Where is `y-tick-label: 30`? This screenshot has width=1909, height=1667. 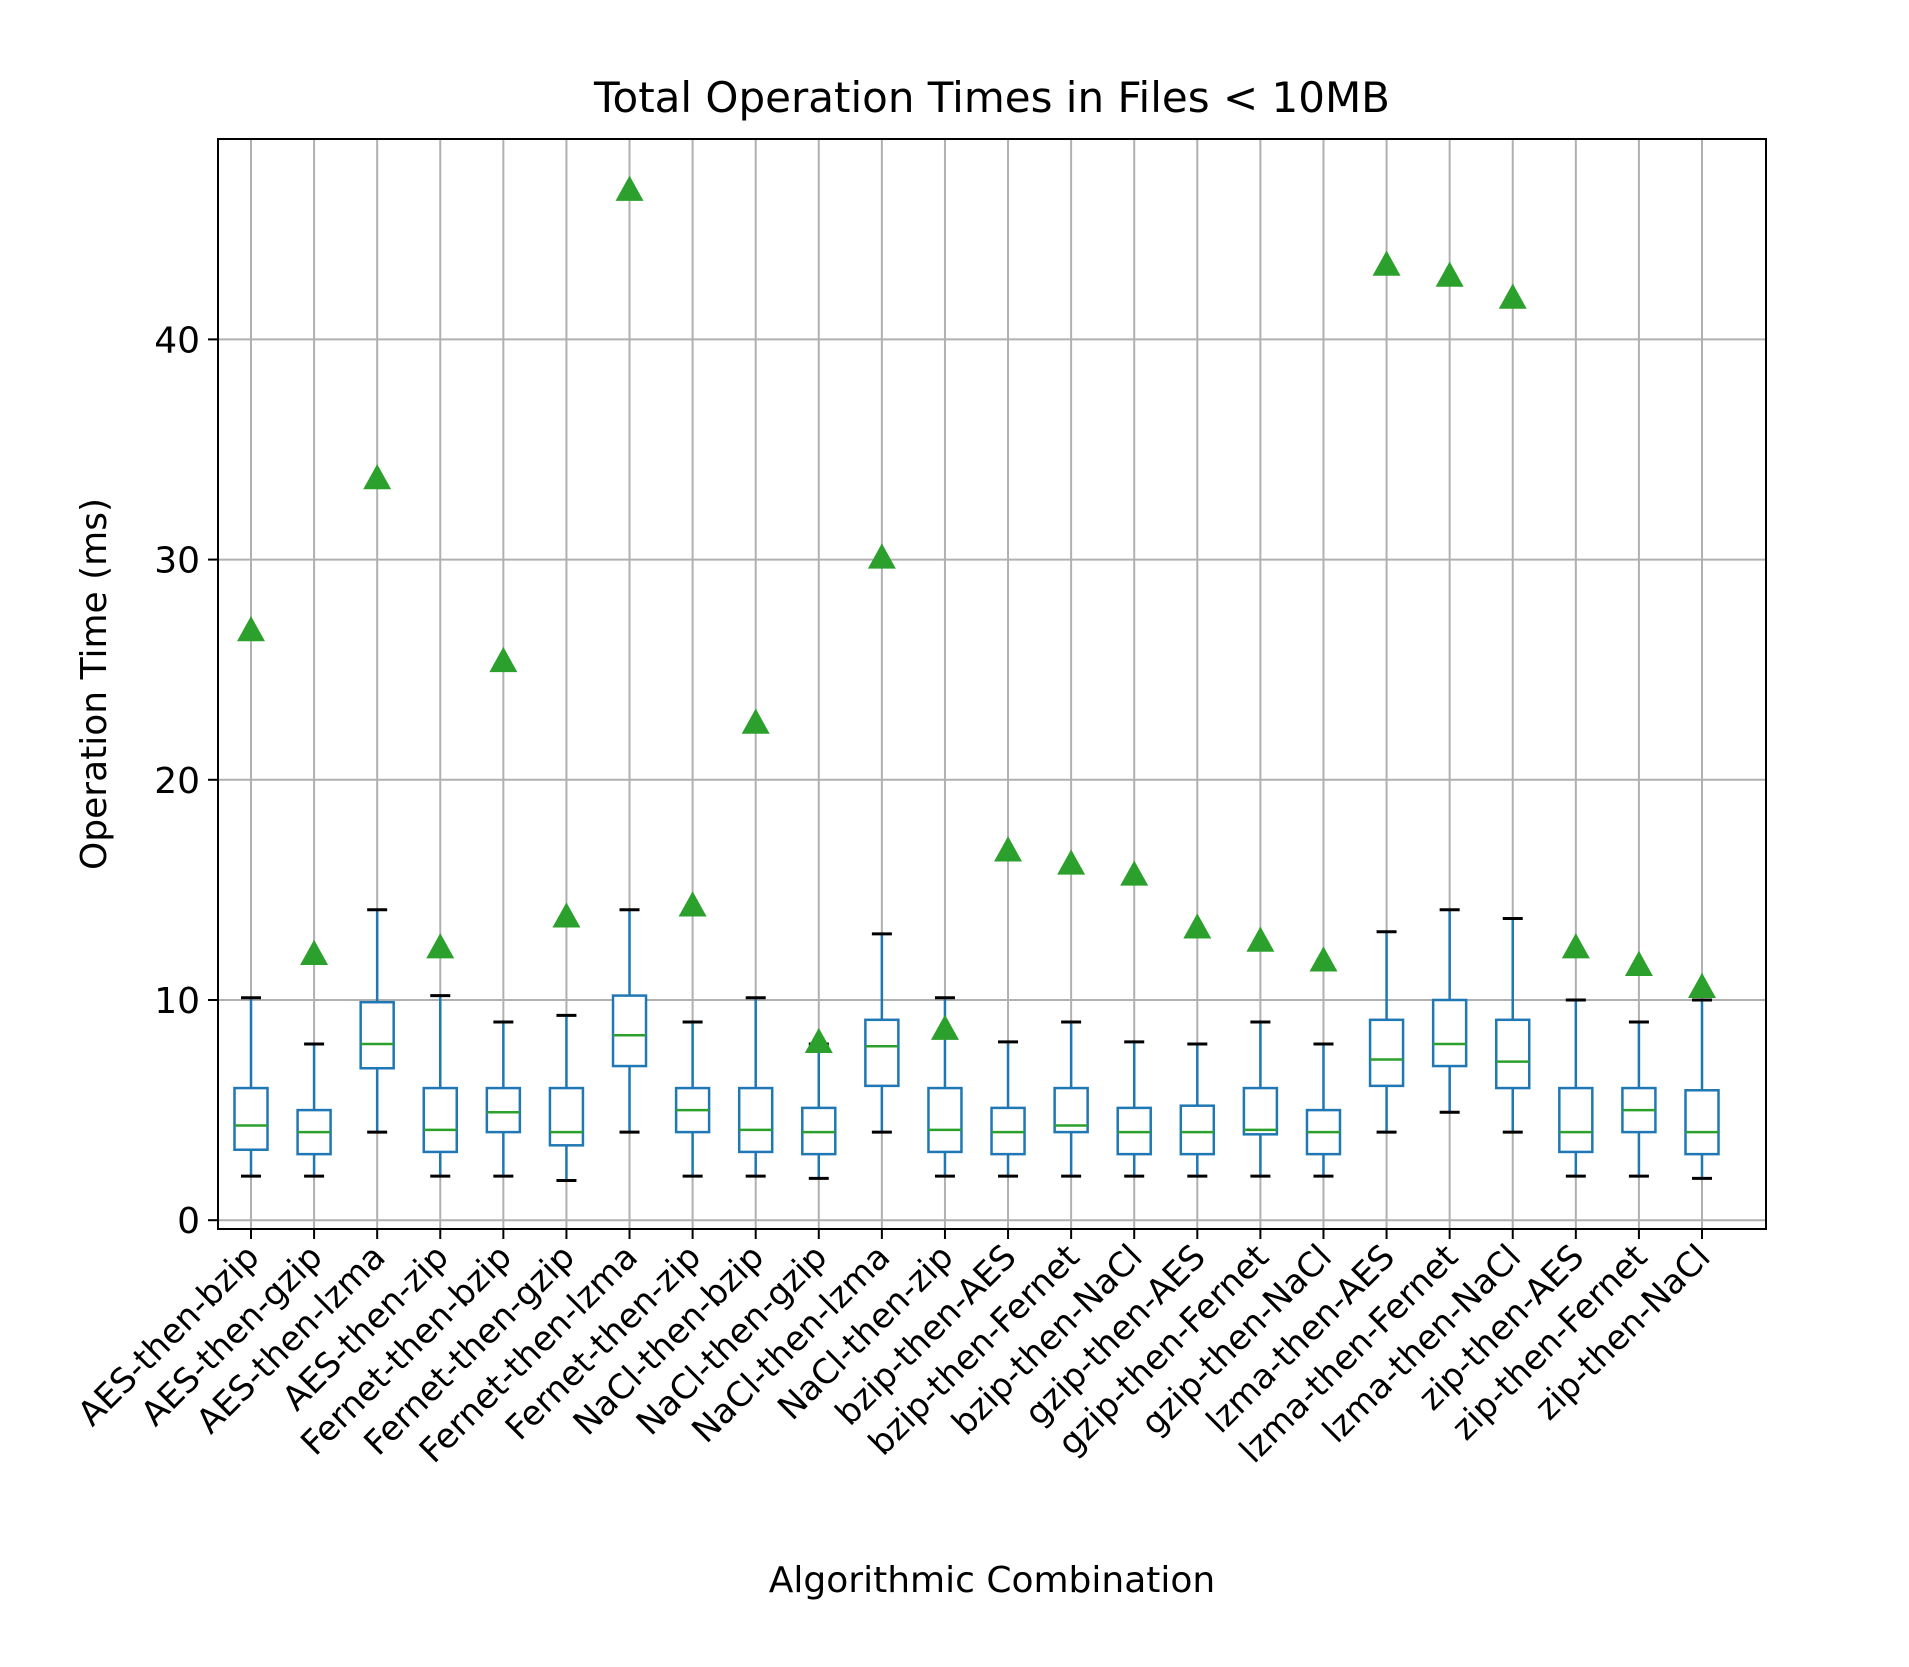
y-tick-label: 30 is located at coordinates (177, 561).